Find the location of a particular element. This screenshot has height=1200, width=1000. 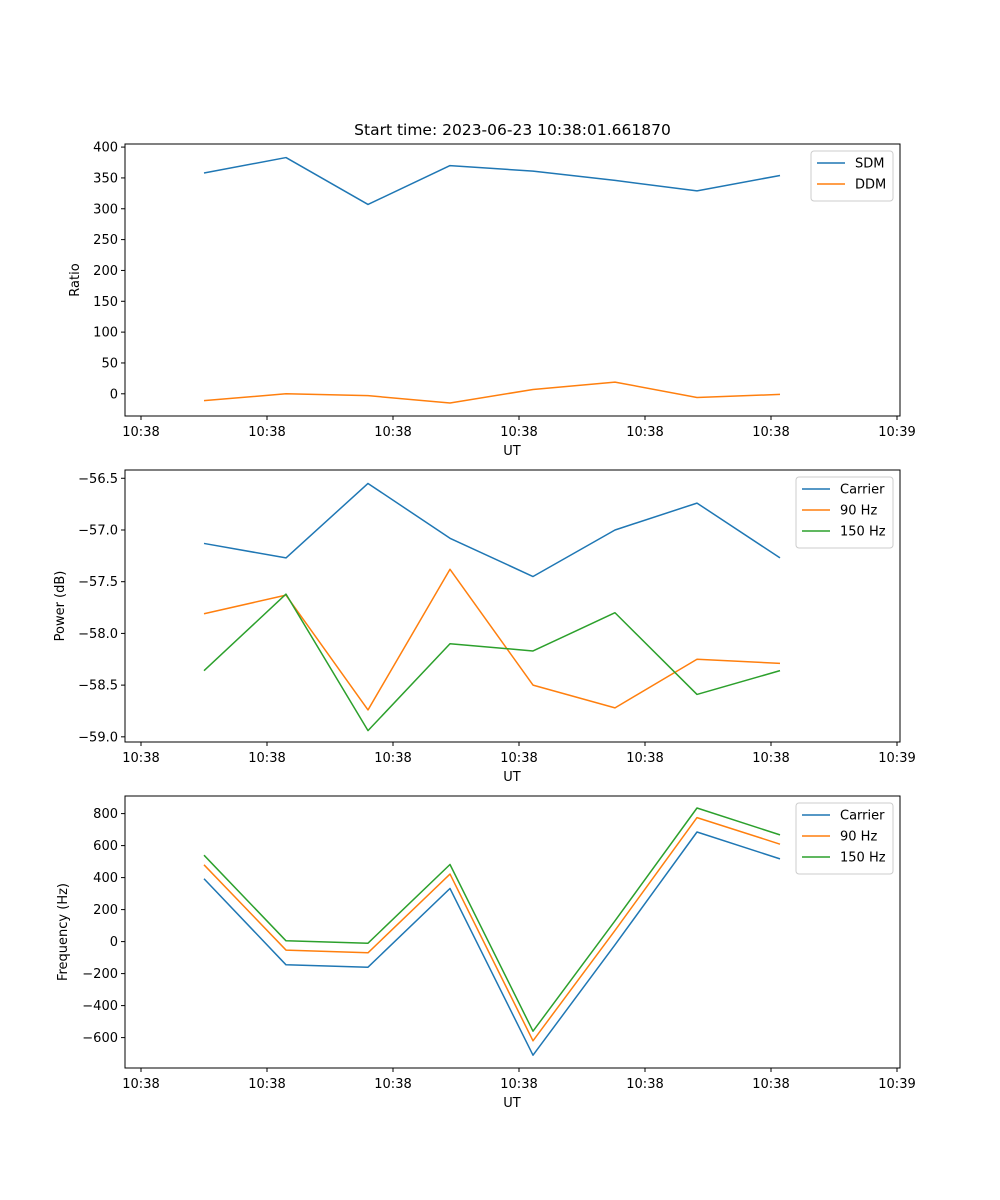

y-tick-label: −58.0 is located at coordinates (98, 634).